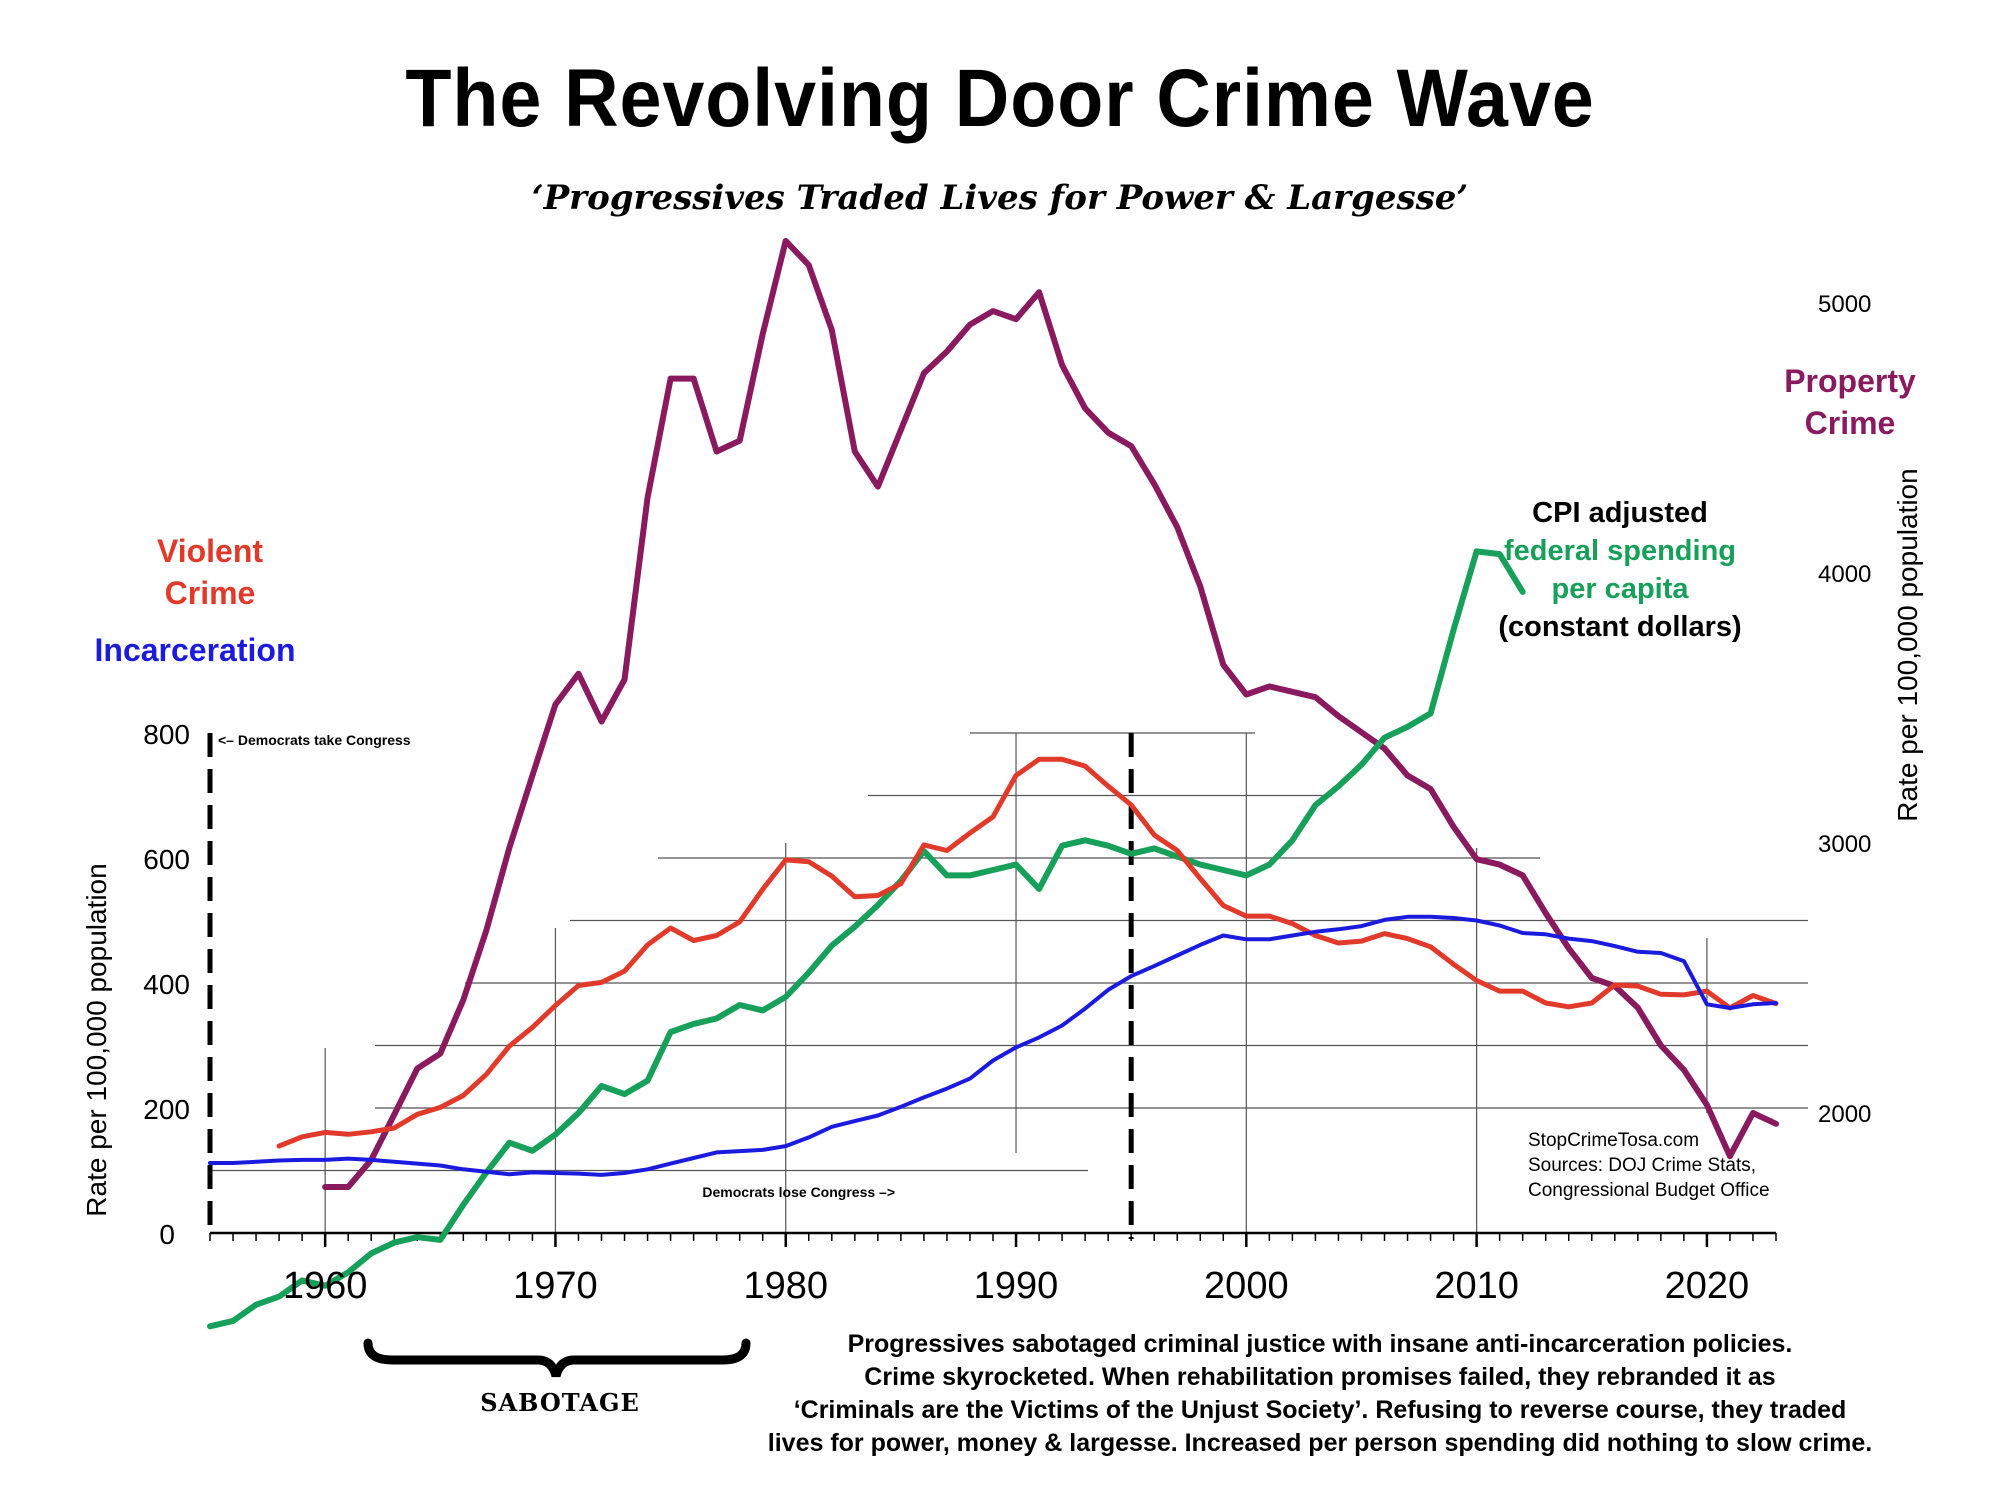 The height and width of the screenshot is (1497, 2000). What do you see at coordinates (555, 1286) in the screenshot?
I see `x-tick-label: 1970` at bounding box center [555, 1286].